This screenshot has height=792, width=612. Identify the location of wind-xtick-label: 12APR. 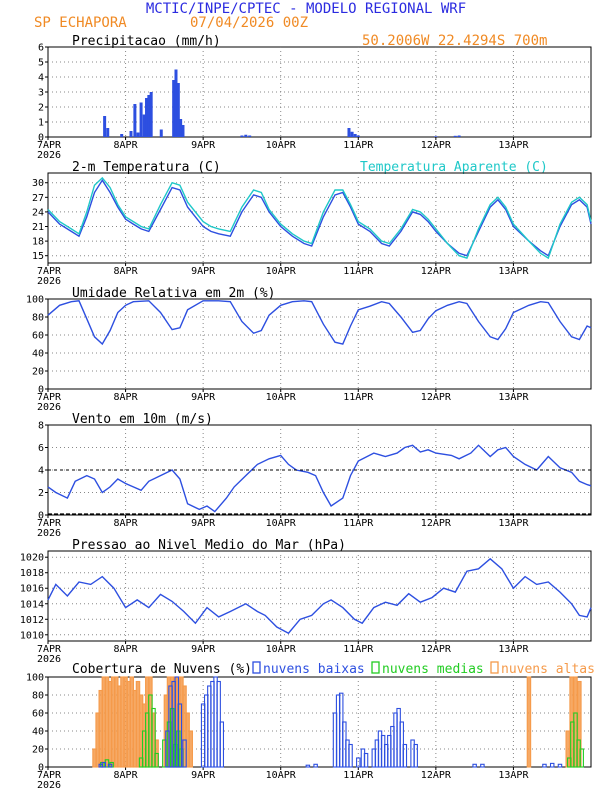
(436, 523).